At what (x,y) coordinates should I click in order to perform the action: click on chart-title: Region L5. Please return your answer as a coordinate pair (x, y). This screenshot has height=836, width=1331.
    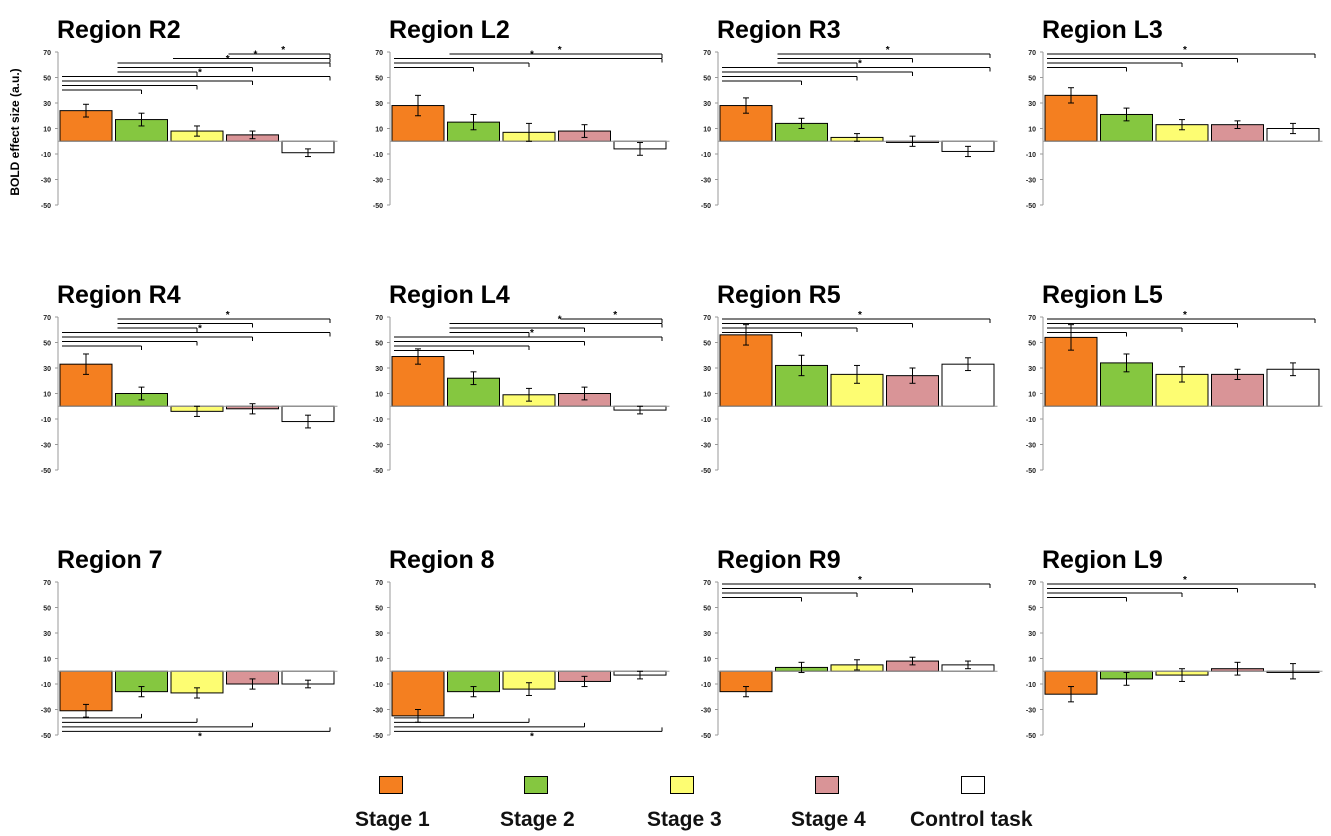
    Looking at the image, I should click on (1102, 295).